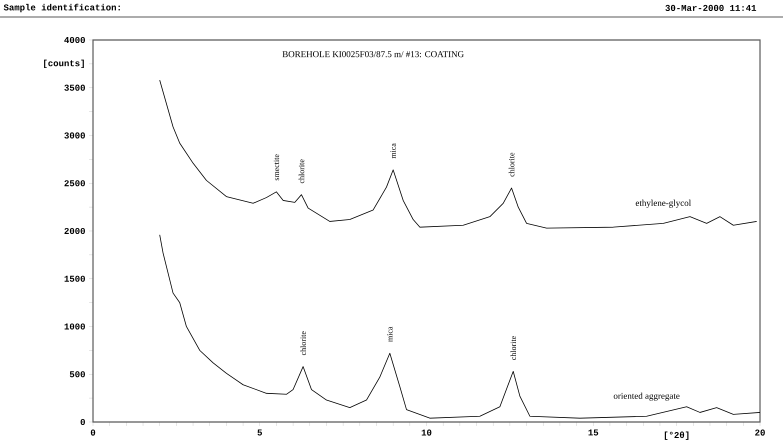 This screenshot has width=783, height=445. Describe the element at coordinates (664, 204) in the screenshot. I see `series-label: ethylene-glycol` at that location.